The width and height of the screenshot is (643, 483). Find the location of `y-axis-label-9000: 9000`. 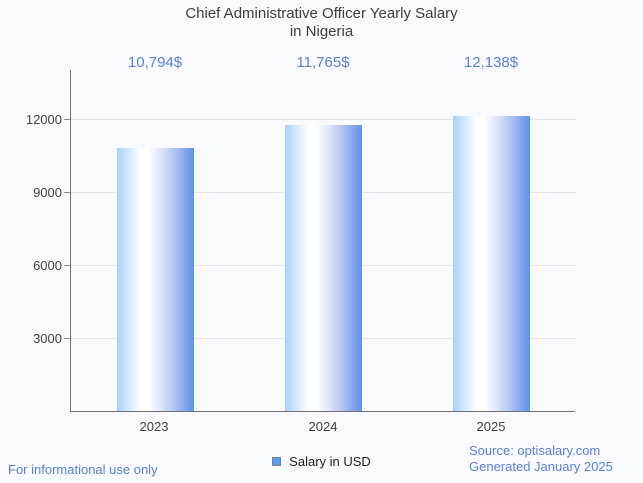

y-axis-label-9000: 9000 is located at coordinates (47, 192).